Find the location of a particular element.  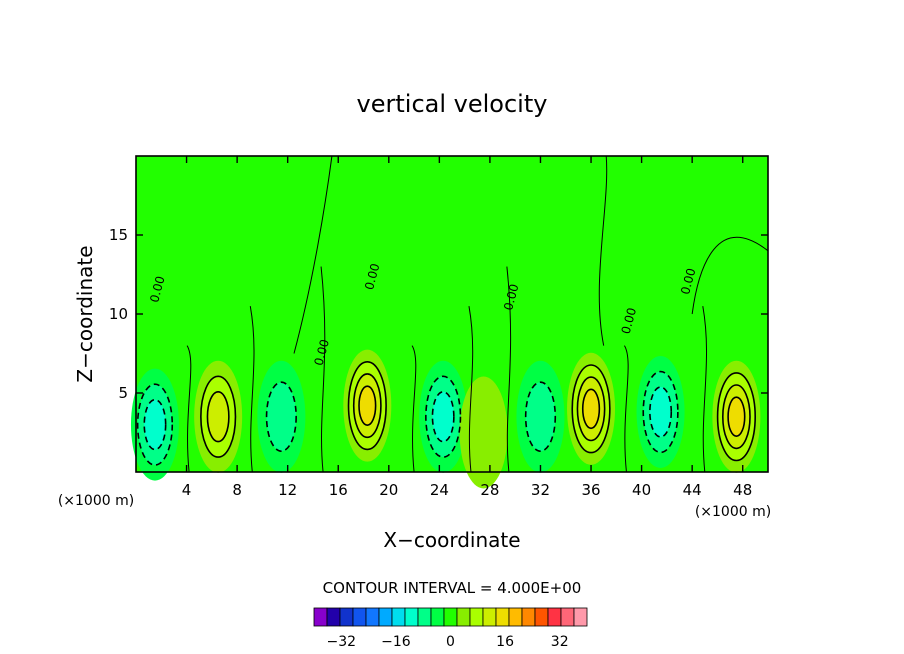

colorbar-tick-label: 16 is located at coordinates (505, 642).